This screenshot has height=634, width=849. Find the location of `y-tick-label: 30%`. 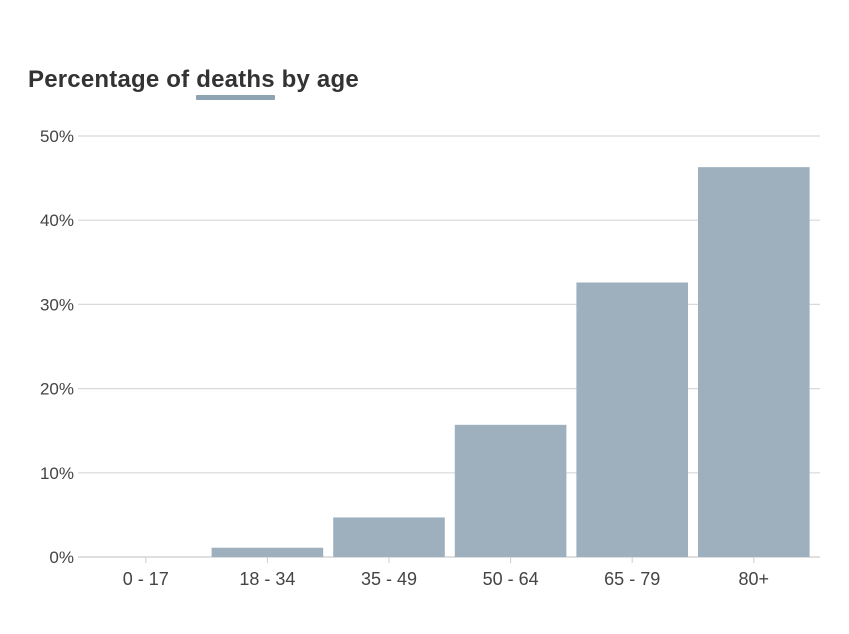

y-tick-label: 30% is located at coordinates (57, 304).